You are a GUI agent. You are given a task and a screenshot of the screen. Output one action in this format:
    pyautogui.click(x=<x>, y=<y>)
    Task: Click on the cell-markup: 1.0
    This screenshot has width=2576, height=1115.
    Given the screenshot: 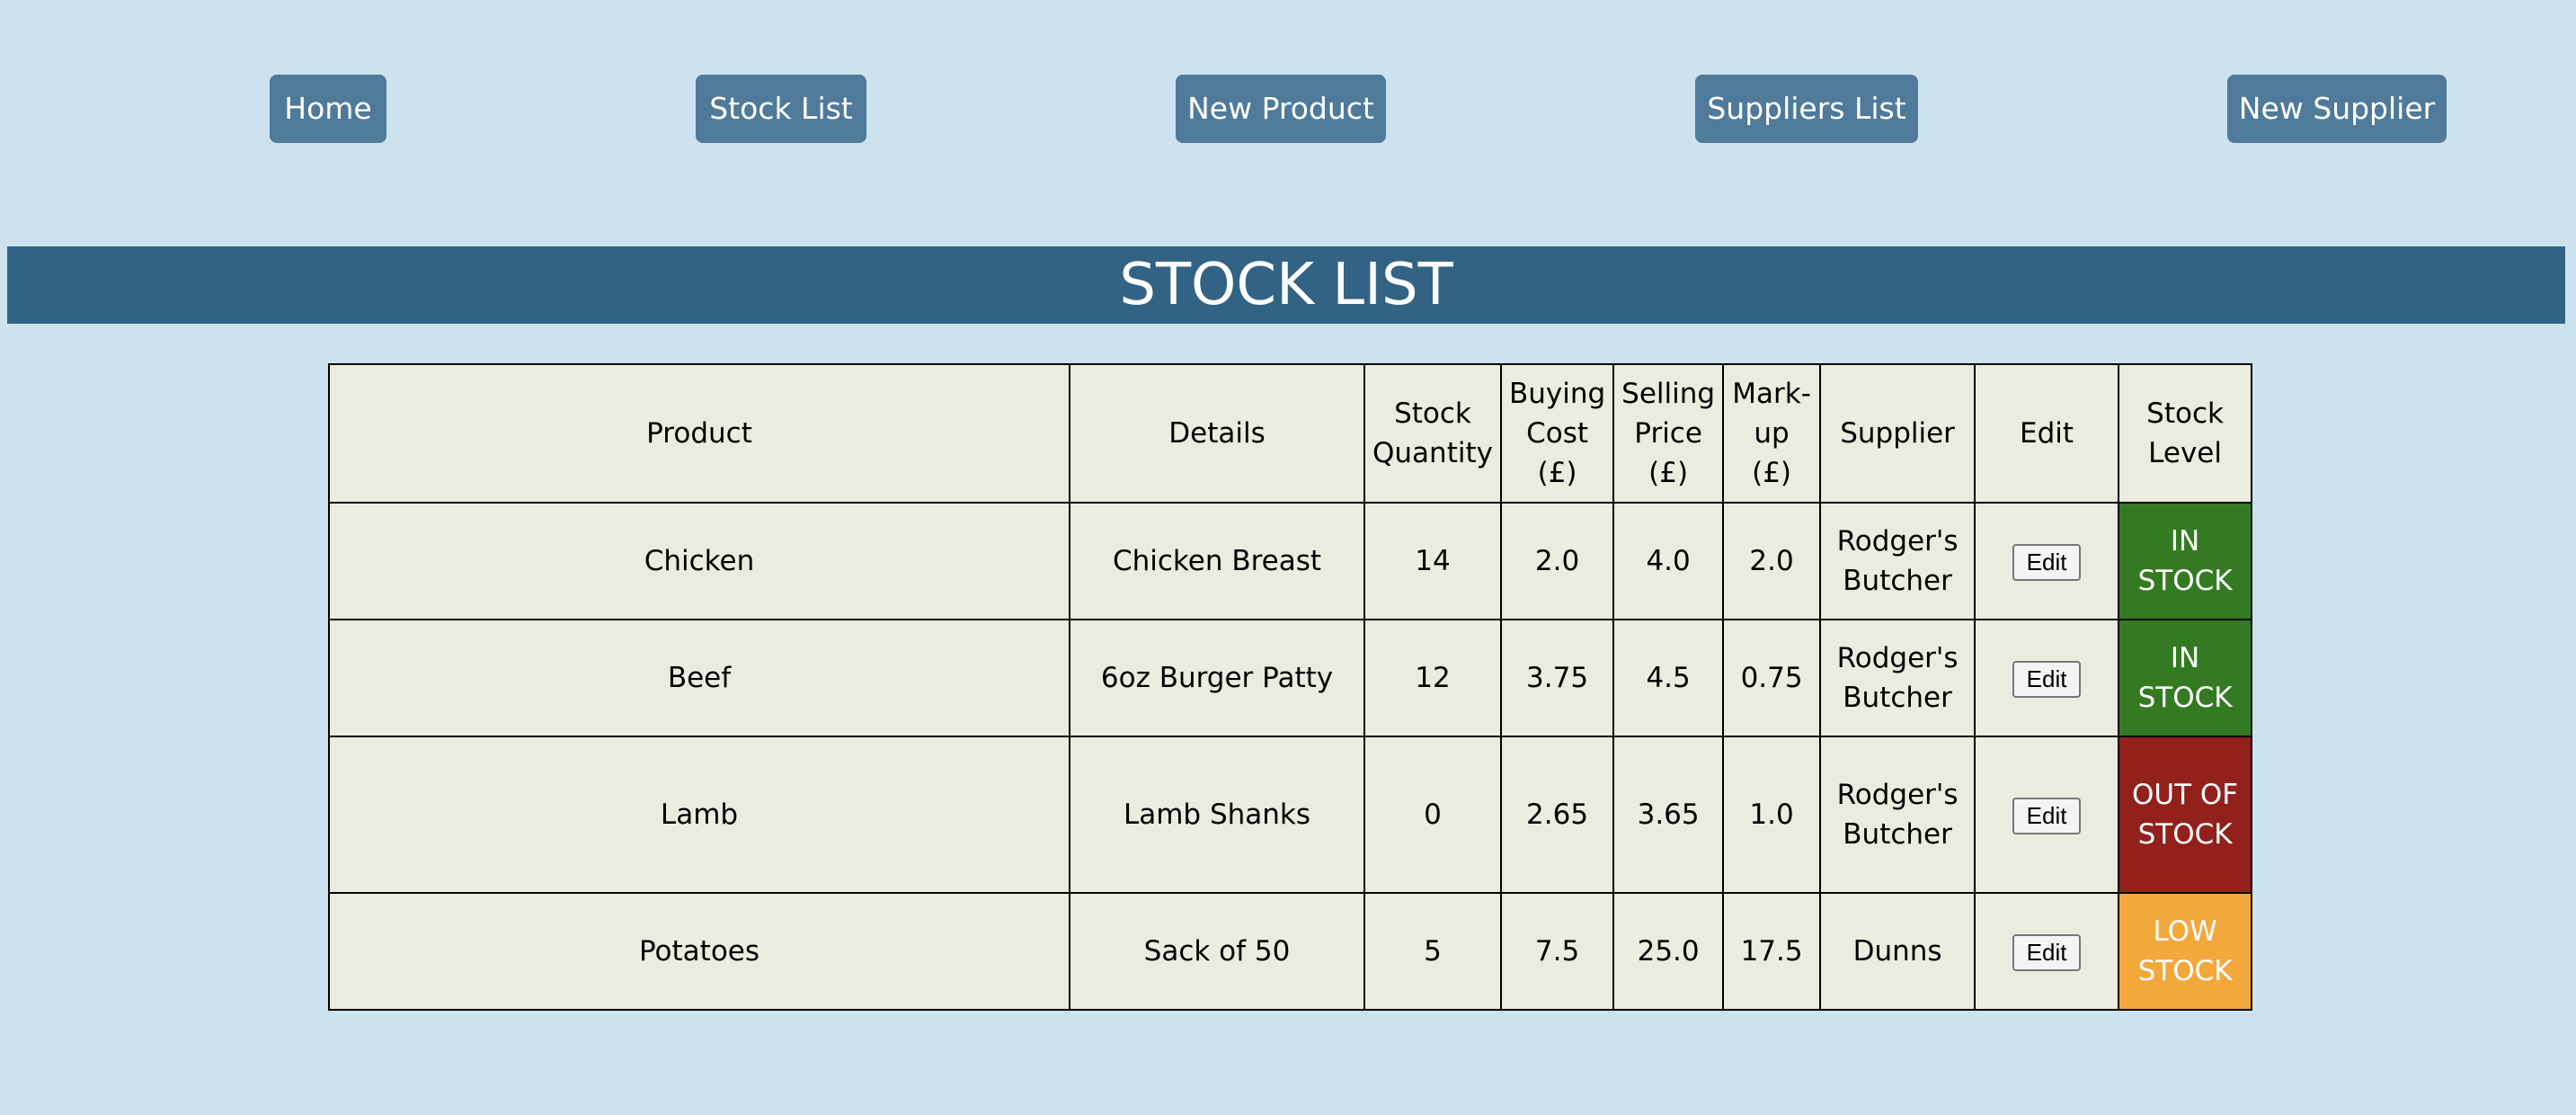 What is the action you would take?
    pyautogui.click(x=1772, y=815)
    